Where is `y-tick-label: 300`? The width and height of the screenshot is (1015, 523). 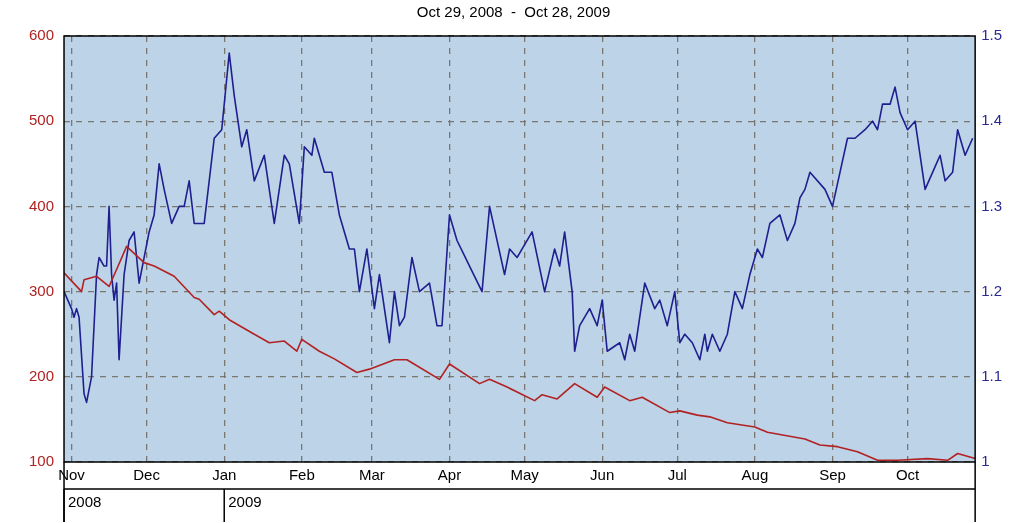
y-tick-label: 300 is located at coordinates (42, 290).